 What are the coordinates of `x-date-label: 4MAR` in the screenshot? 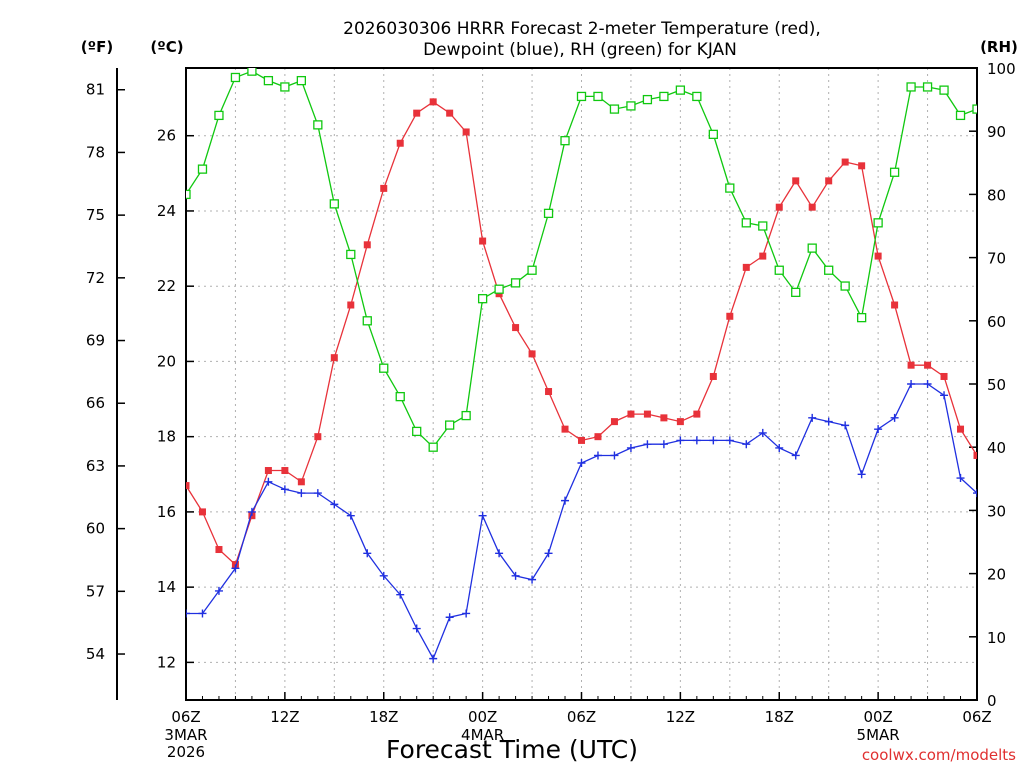 It's located at (482, 735).